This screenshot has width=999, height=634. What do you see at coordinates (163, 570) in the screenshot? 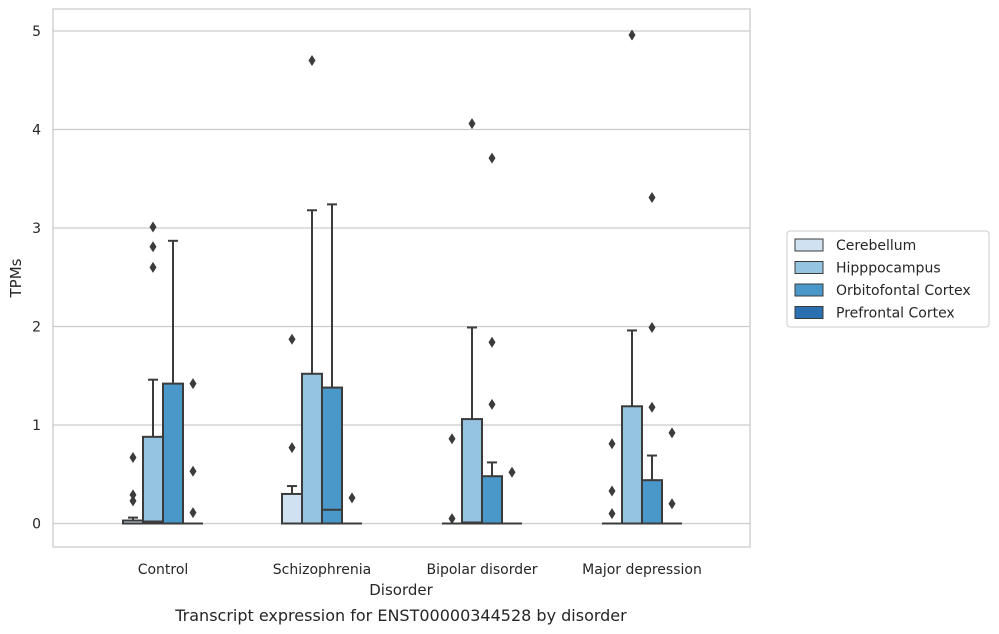
I see `x-tick-label: Control` at bounding box center [163, 570].